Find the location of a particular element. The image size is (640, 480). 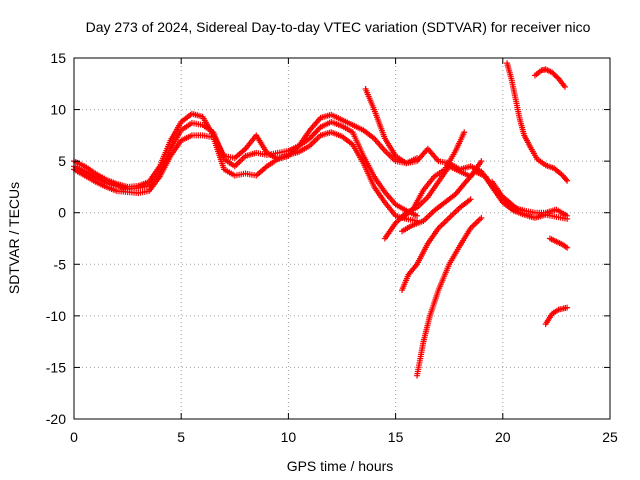

series-arc-top-right is located at coordinates (549, 78).